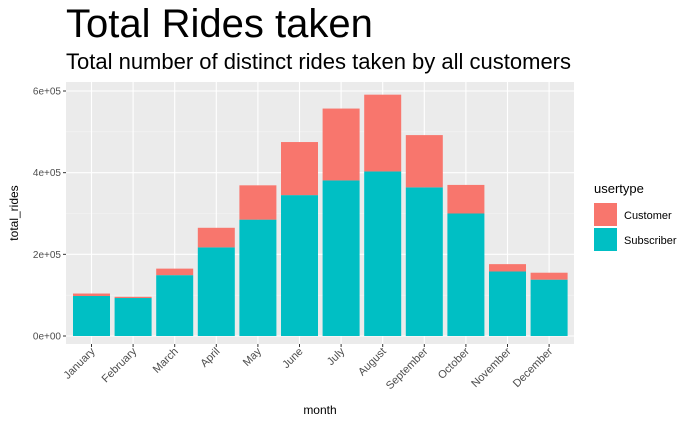 Image resolution: width=700 pixels, height=432 pixels. Describe the element at coordinates (466, 199) in the screenshot. I see `bar-customer-october` at that location.